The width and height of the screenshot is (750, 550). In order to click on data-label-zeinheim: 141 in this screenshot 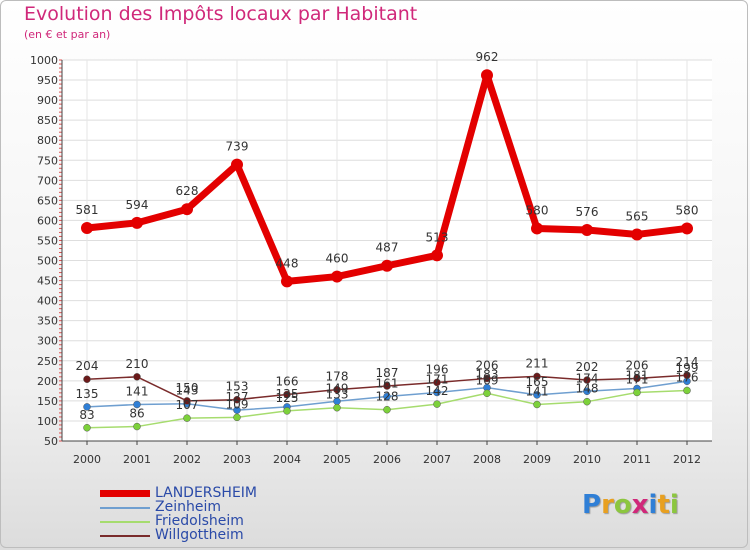, I will do `click(137, 392)`.